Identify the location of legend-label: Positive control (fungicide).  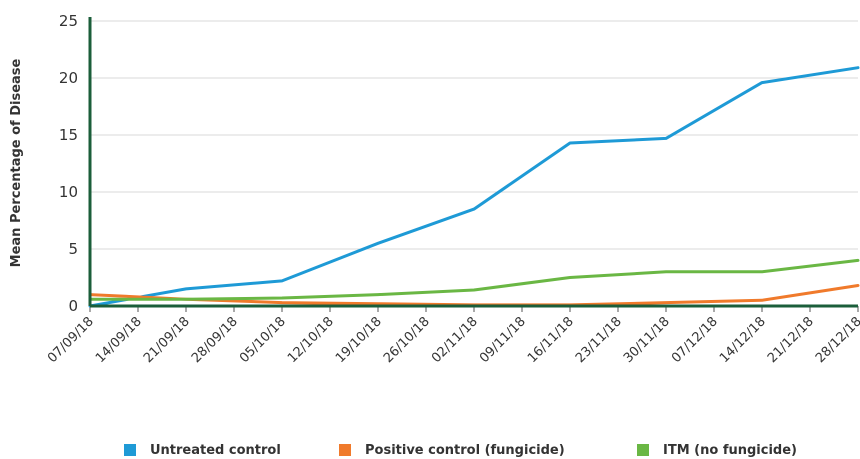
(465, 450).